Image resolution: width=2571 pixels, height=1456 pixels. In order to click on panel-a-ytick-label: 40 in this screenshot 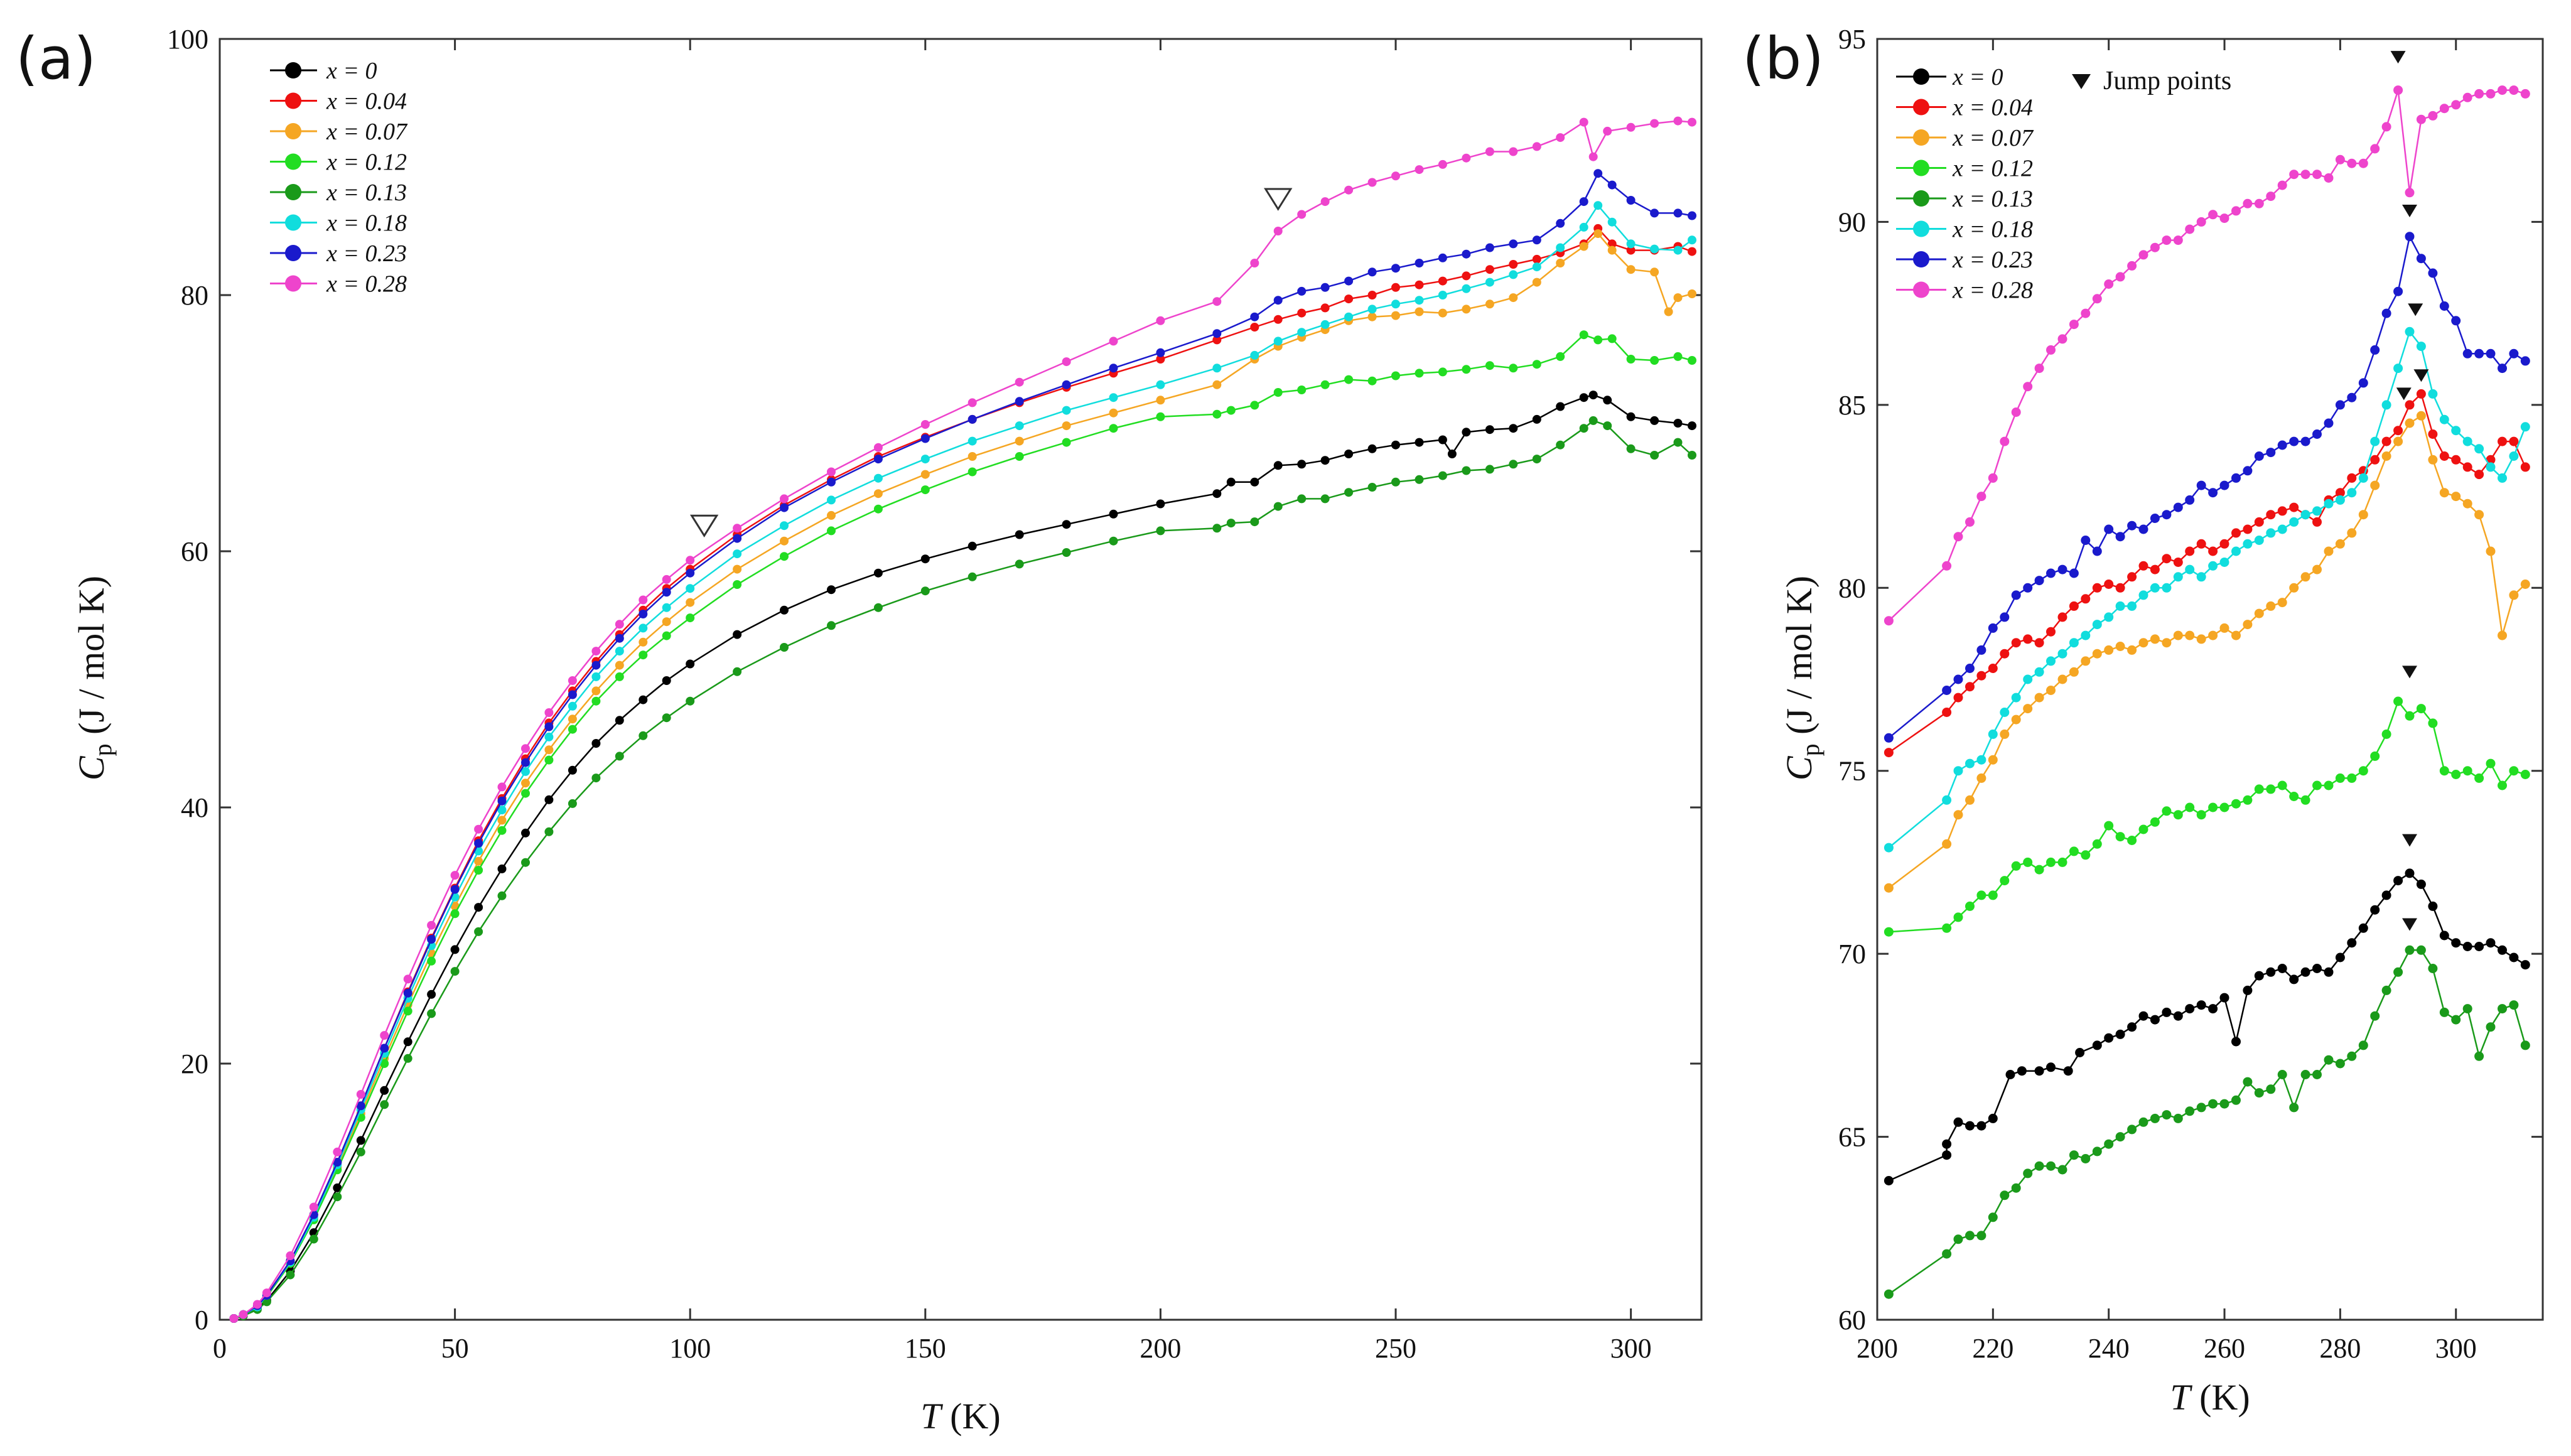, I will do `click(194, 807)`.